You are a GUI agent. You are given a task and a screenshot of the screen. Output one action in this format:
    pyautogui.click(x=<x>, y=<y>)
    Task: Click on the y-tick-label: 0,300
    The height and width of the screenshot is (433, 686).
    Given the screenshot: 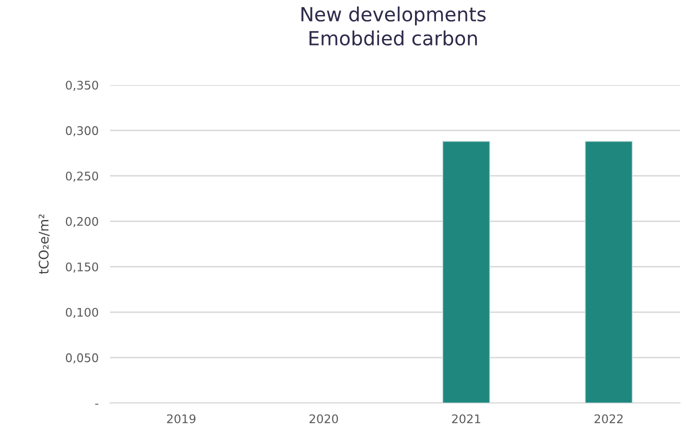 What is the action you would take?
    pyautogui.click(x=82, y=131)
    